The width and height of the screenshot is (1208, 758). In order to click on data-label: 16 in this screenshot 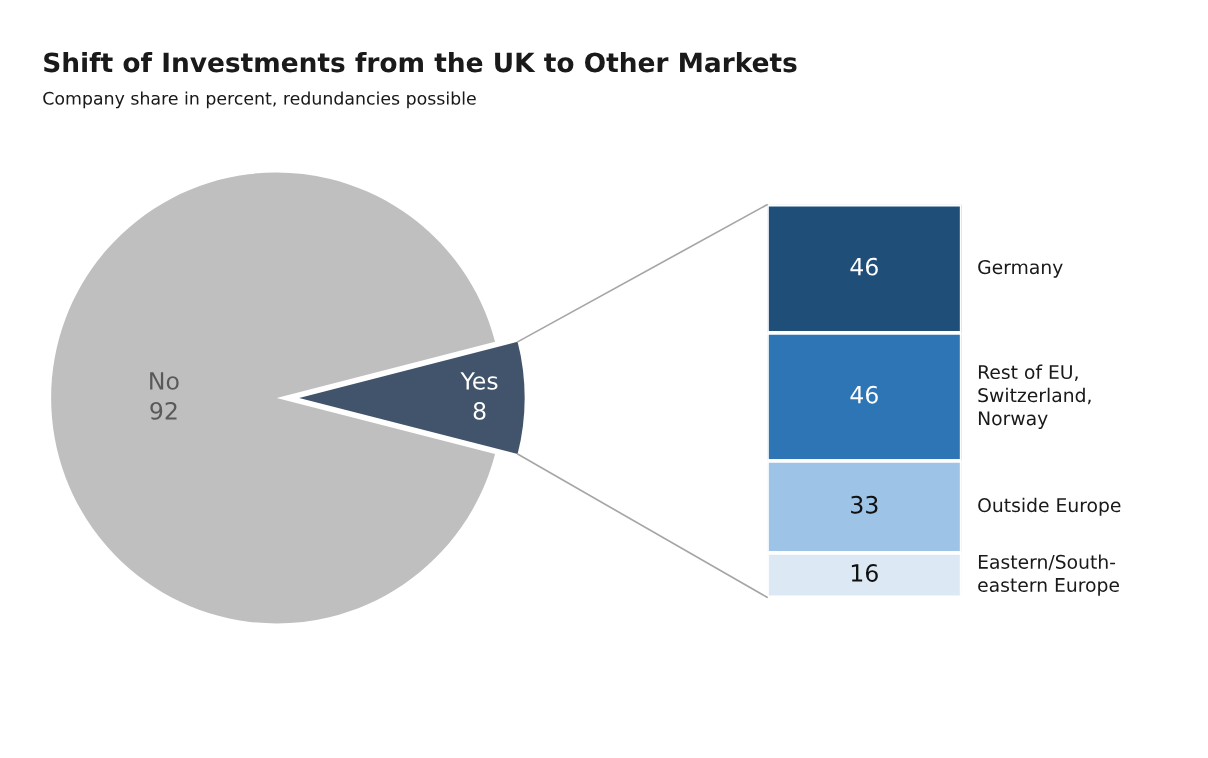, I will do `click(864, 573)`.